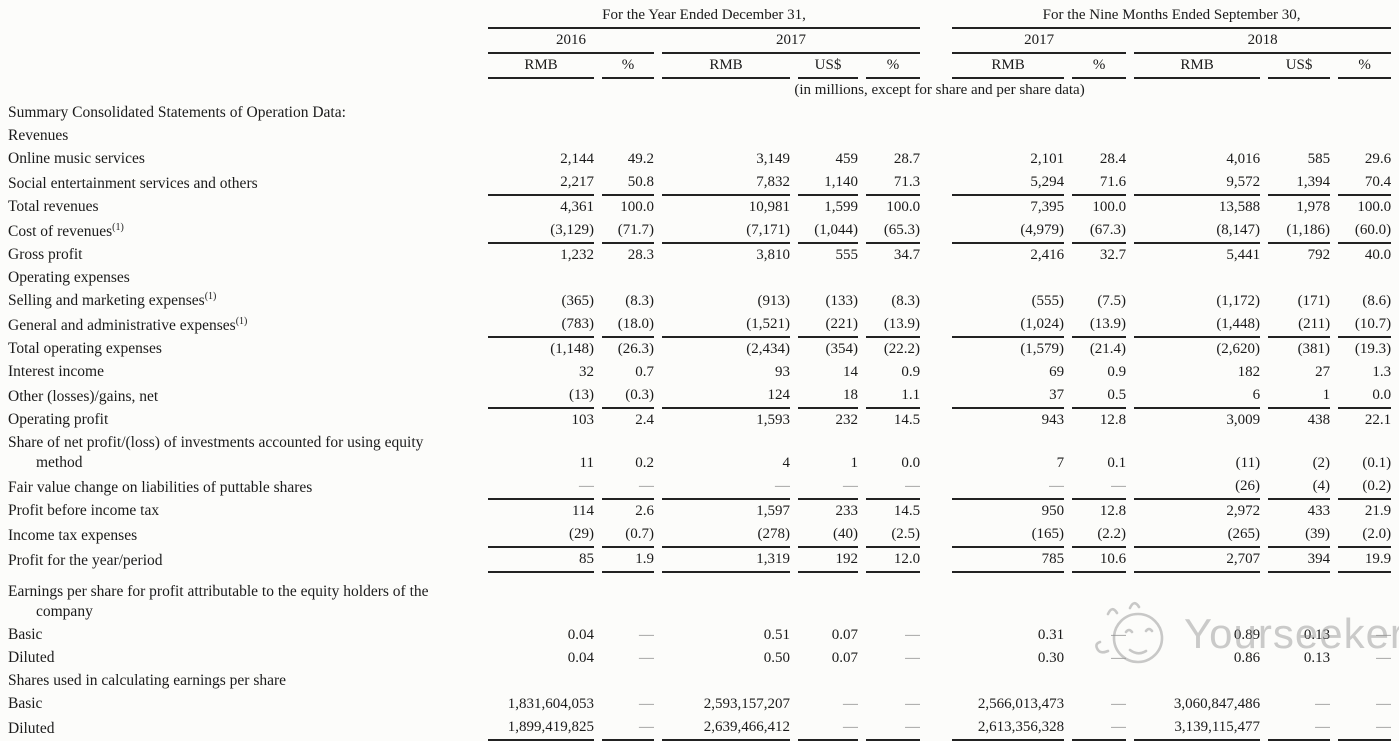 The width and height of the screenshot is (1399, 741). What do you see at coordinates (1263, 41) in the screenshot?
I see `year-header-9m2018: 2018` at bounding box center [1263, 41].